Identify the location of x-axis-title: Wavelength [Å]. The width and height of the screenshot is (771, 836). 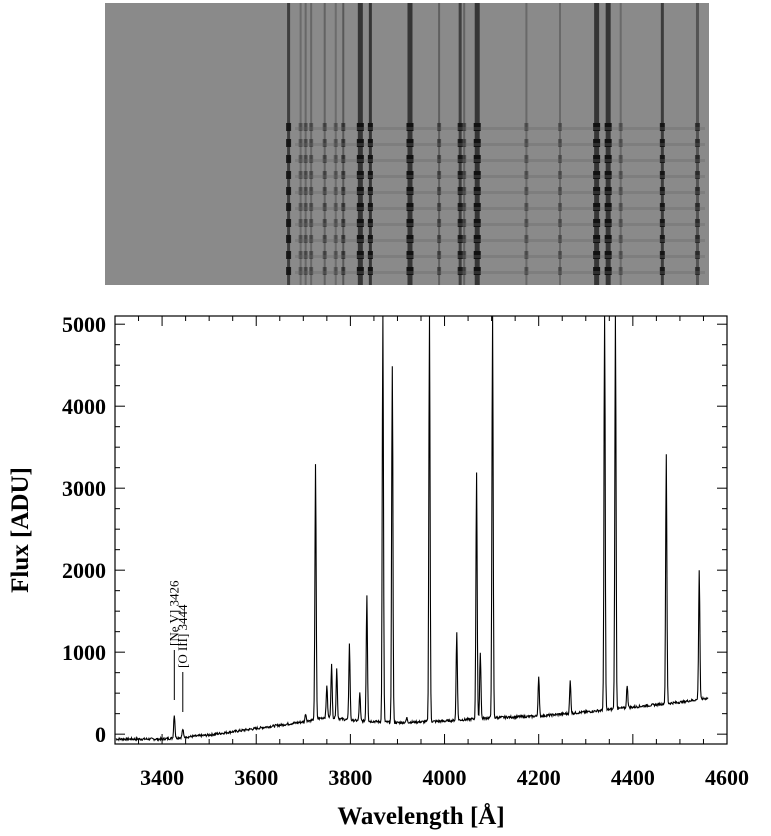
(420, 816).